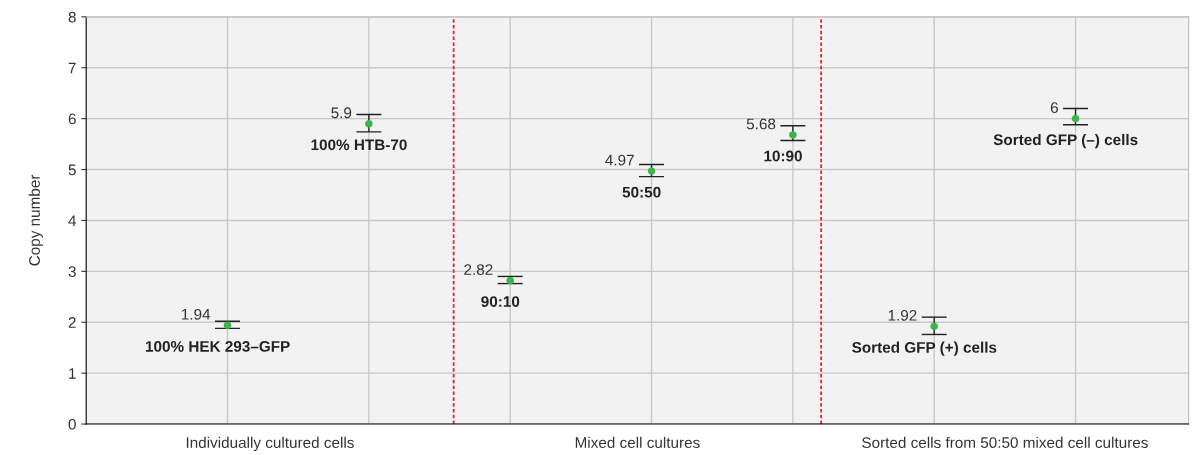  Describe the element at coordinates (72, 322) in the screenshot. I see `y-tick-label: 2` at that location.